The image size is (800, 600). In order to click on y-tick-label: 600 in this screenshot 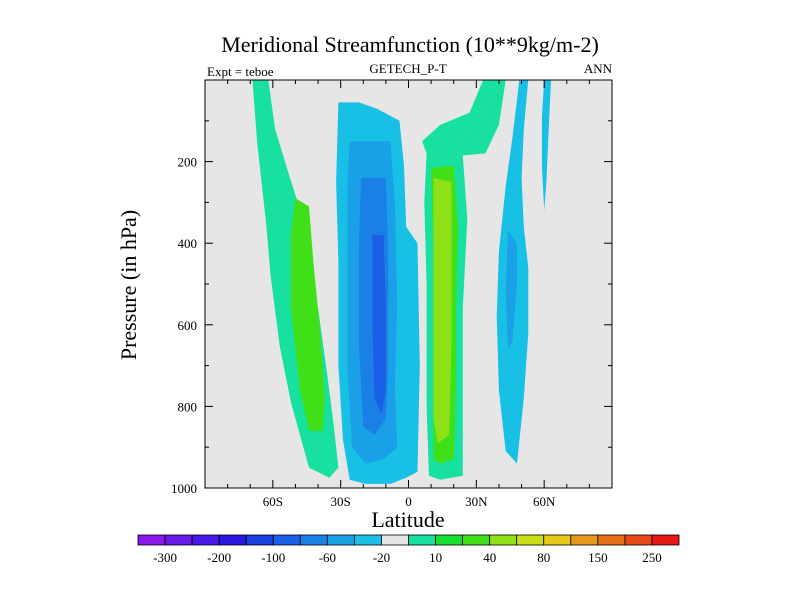, I will do `click(188, 325)`.